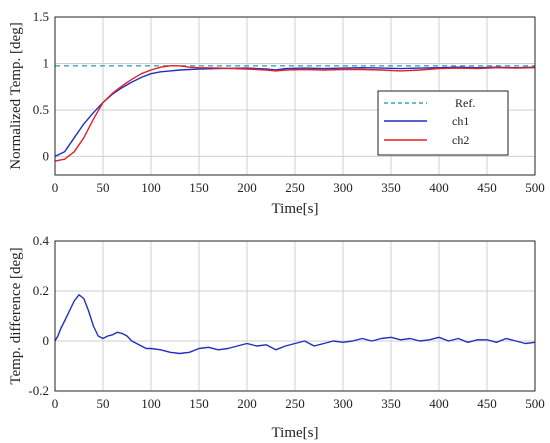 The height and width of the screenshot is (443, 550). I want to click on top-y-tick-label: 0, so click(46, 155).